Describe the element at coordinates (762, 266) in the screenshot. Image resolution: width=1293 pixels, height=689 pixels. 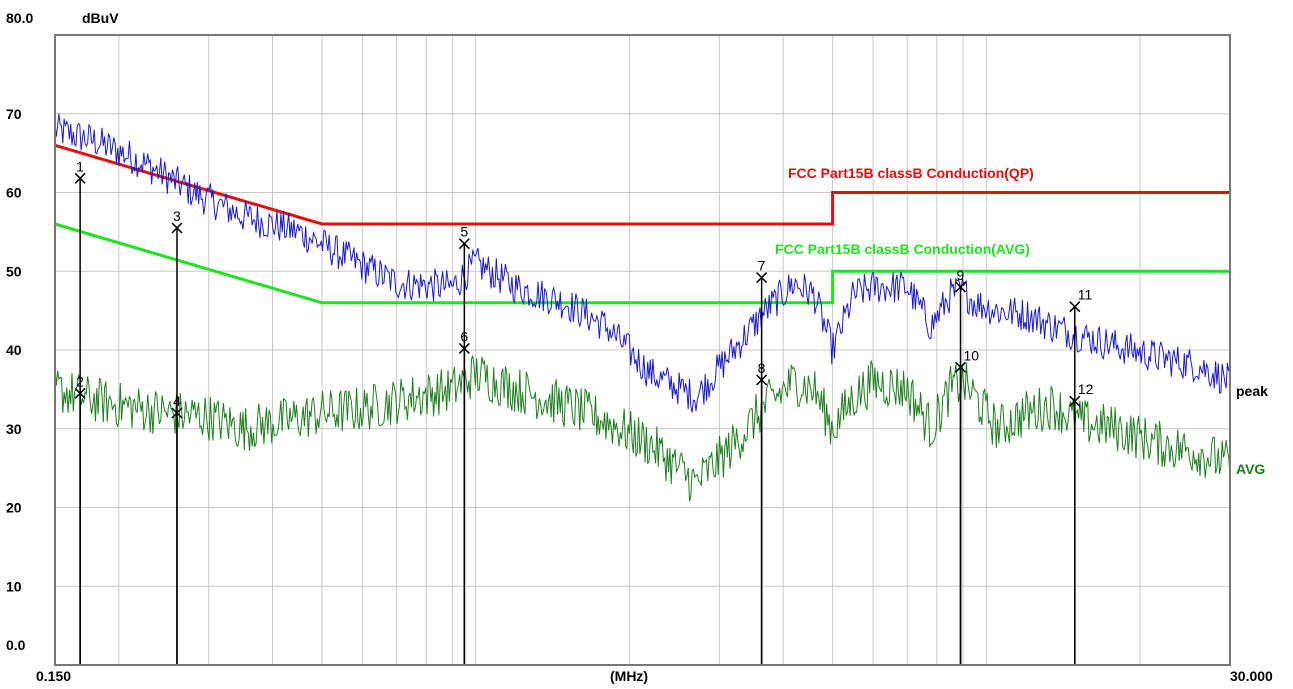
I see `marker-label: 7` at that location.